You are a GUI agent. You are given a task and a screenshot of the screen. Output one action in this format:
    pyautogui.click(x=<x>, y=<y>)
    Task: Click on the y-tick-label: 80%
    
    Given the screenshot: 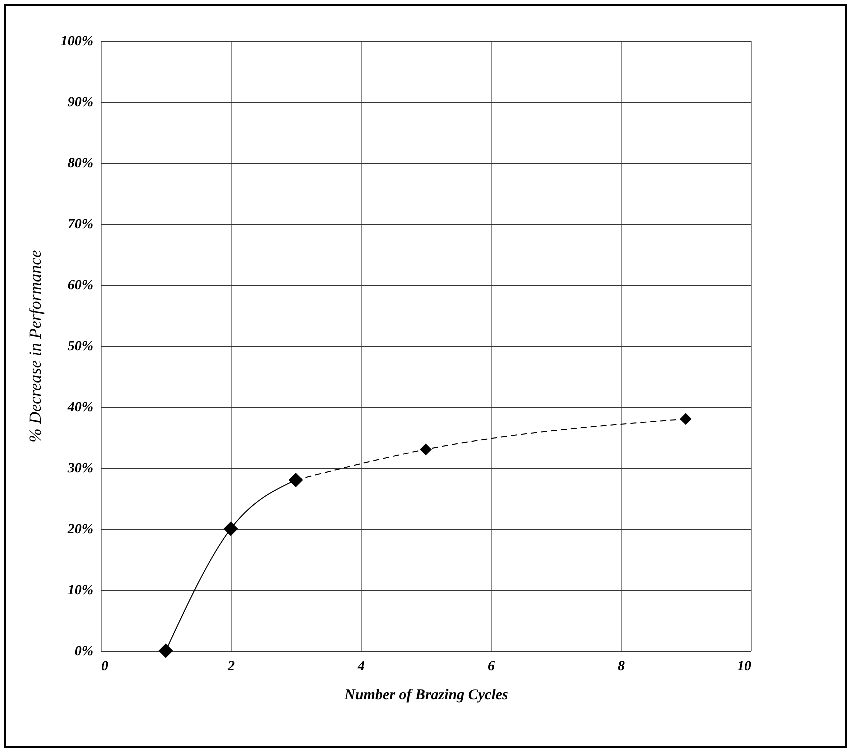 What is the action you would take?
    pyautogui.click(x=81, y=164)
    